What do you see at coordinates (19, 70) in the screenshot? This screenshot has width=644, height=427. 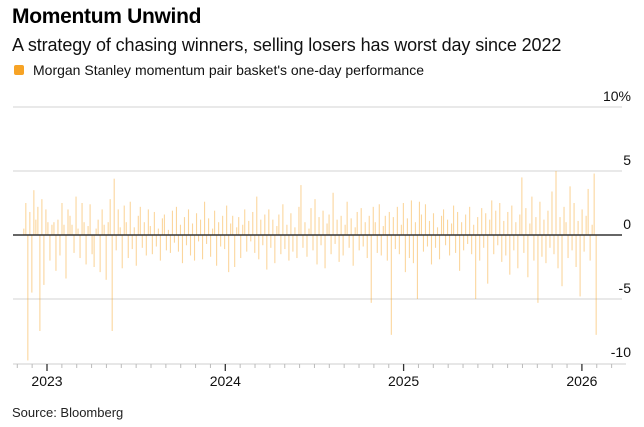 I see `legend-swatch` at bounding box center [19, 70].